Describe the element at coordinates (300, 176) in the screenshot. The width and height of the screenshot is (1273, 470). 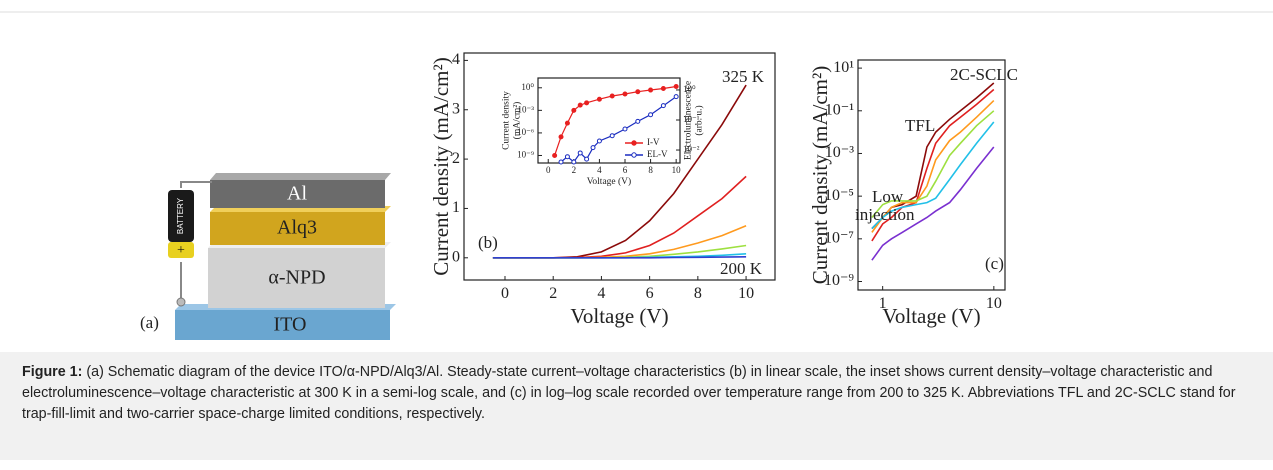
I see `al-top` at that location.